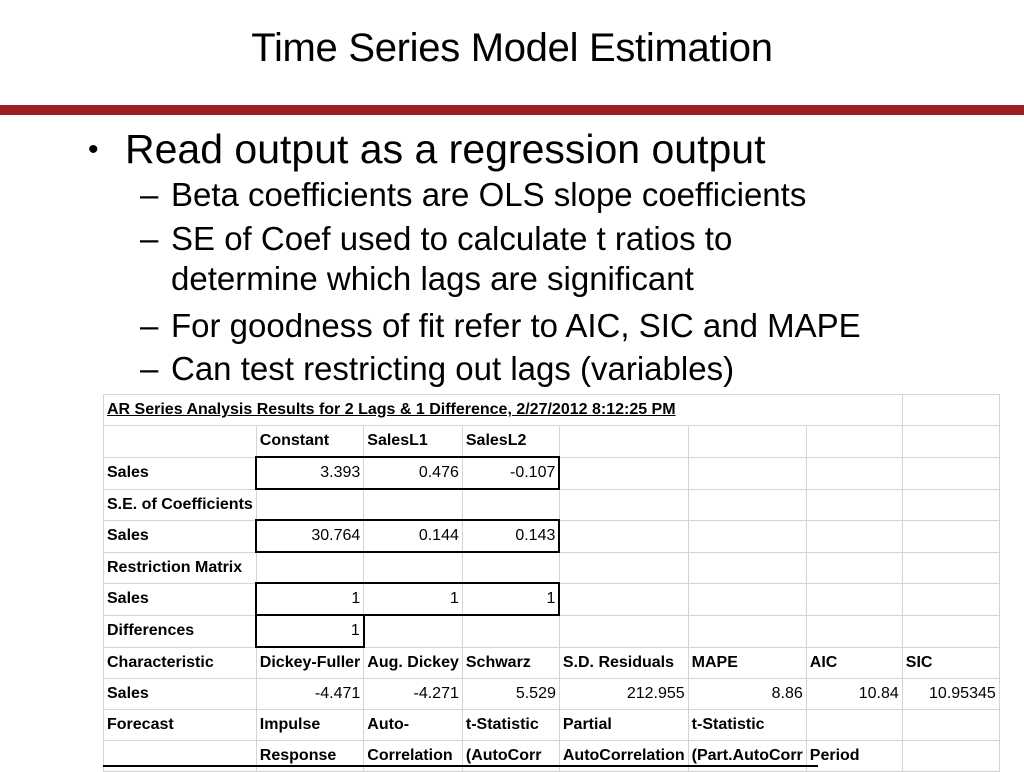  What do you see at coordinates (310, 694) in the screenshot?
I see `table-cell: -4.471` at bounding box center [310, 694].